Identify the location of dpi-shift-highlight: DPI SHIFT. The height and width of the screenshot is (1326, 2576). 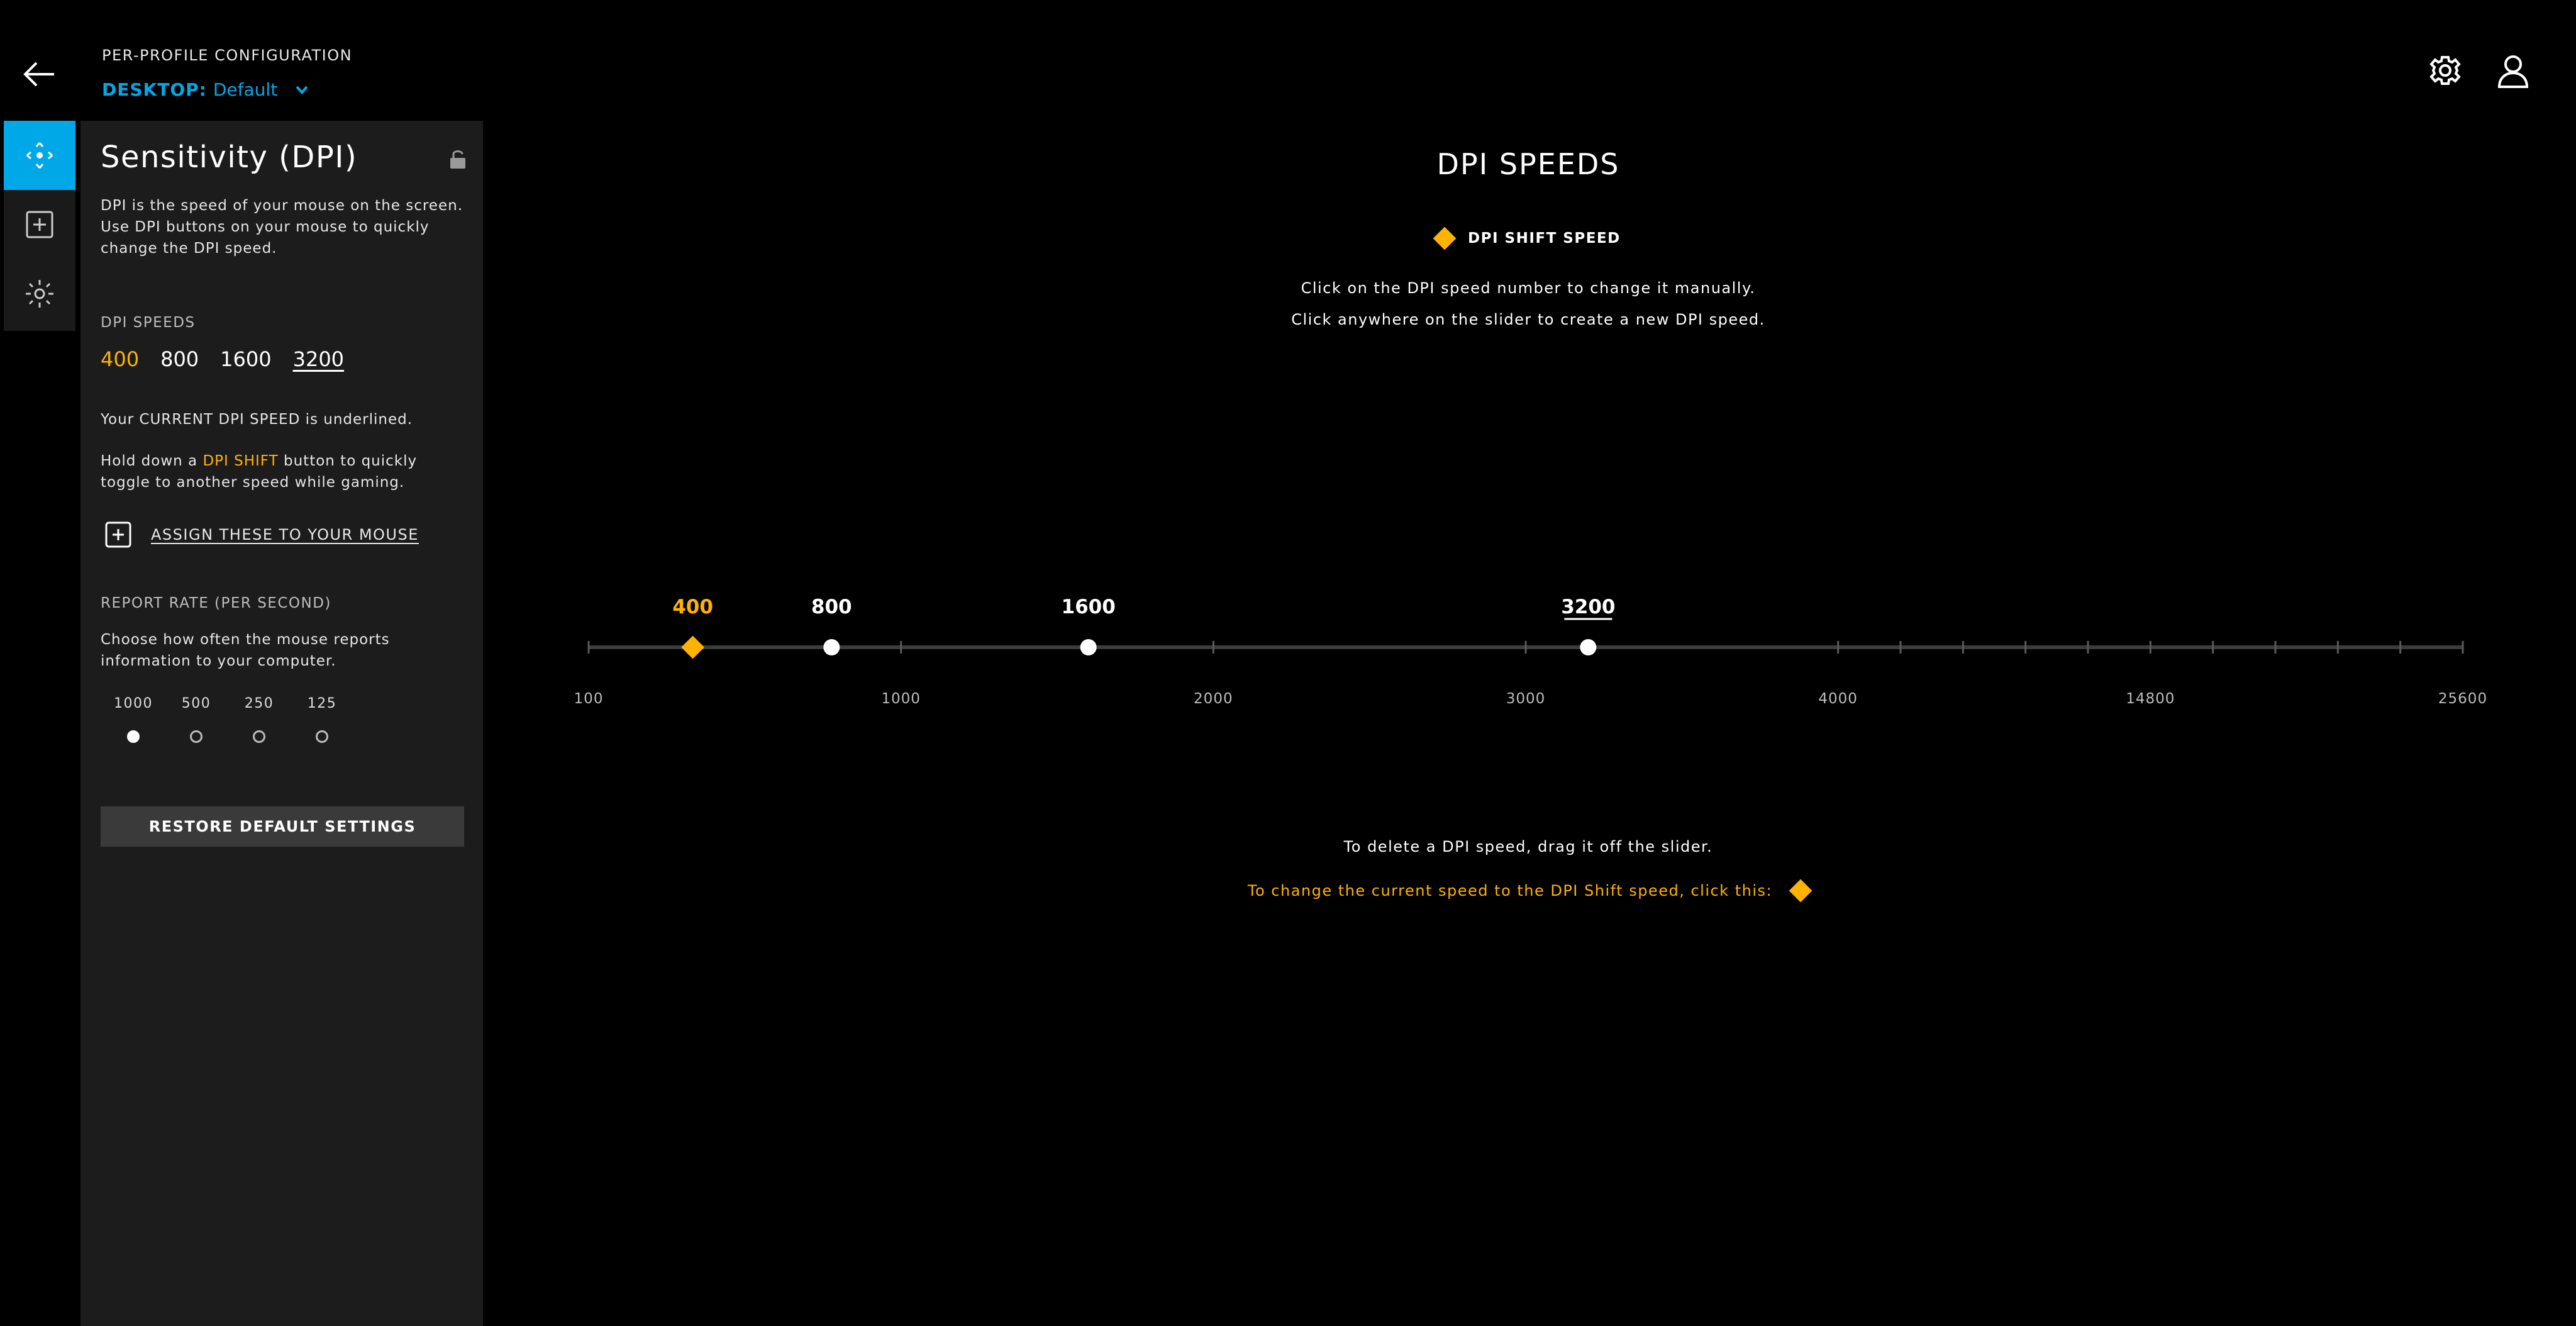
(241, 461).